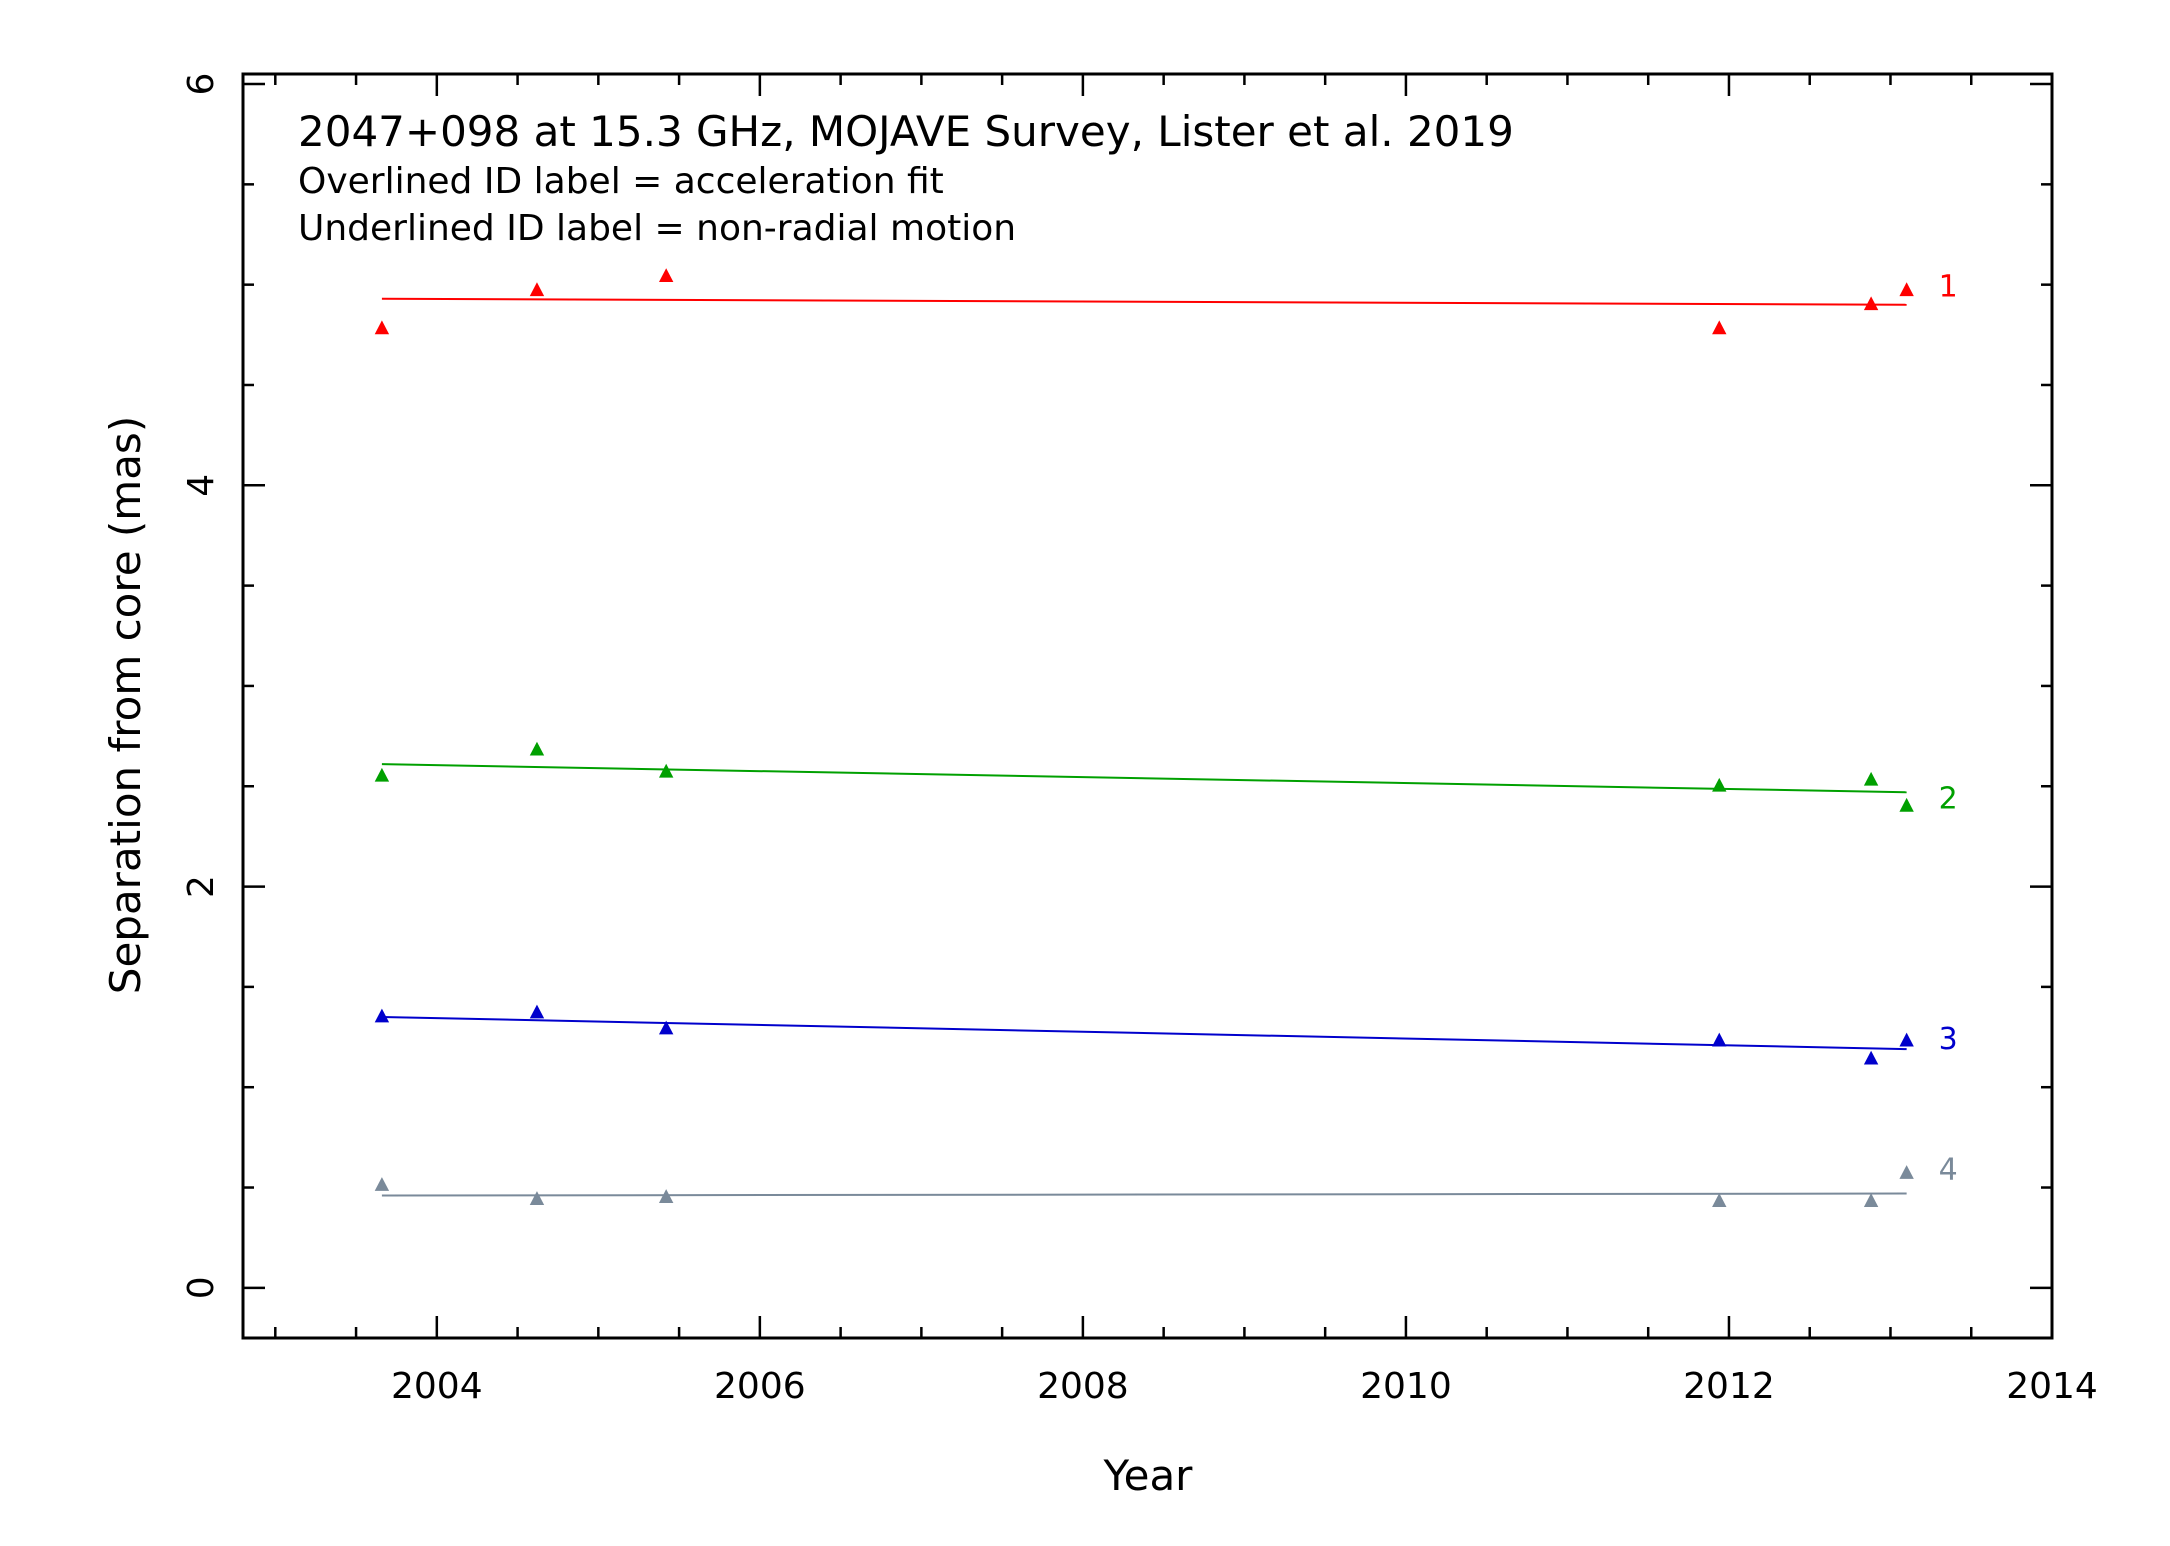 This screenshot has height=1546, width=2170. Describe the element at coordinates (1948, 1039) in the screenshot. I see `series-label: 3` at that location.